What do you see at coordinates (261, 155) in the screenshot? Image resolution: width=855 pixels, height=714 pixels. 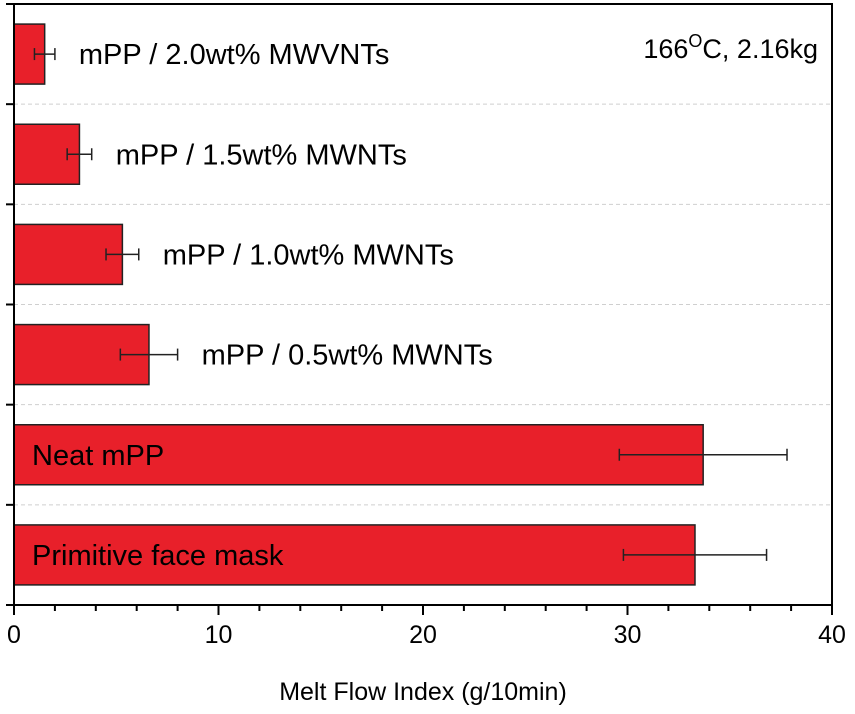 I see `bar-label: mPP / 1.5wt% MWNTs` at bounding box center [261, 155].